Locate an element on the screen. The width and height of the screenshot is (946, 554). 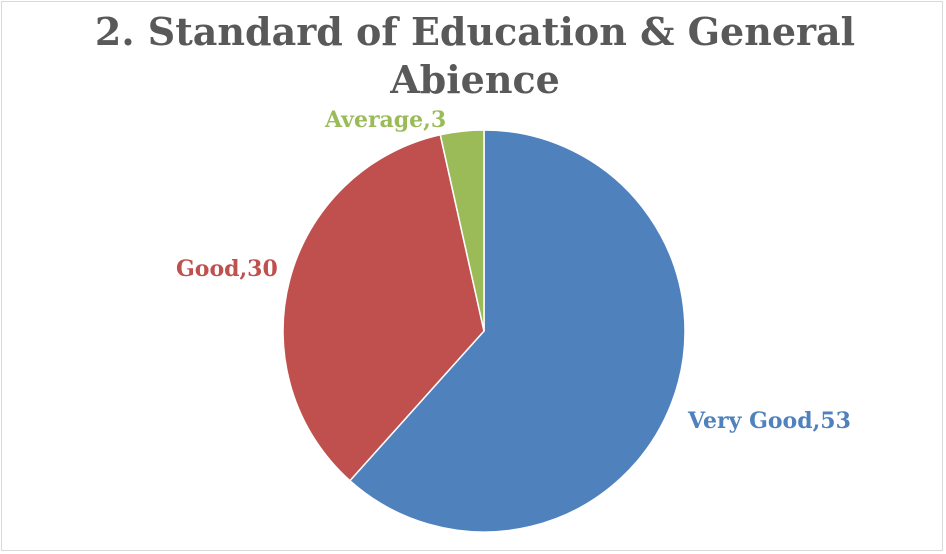
pie-slice-good is located at coordinates (383, 307).